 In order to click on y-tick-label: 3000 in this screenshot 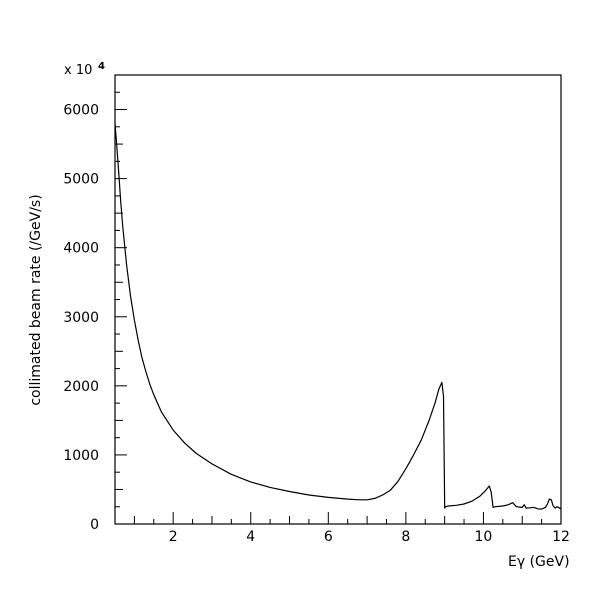, I will do `click(81, 318)`.